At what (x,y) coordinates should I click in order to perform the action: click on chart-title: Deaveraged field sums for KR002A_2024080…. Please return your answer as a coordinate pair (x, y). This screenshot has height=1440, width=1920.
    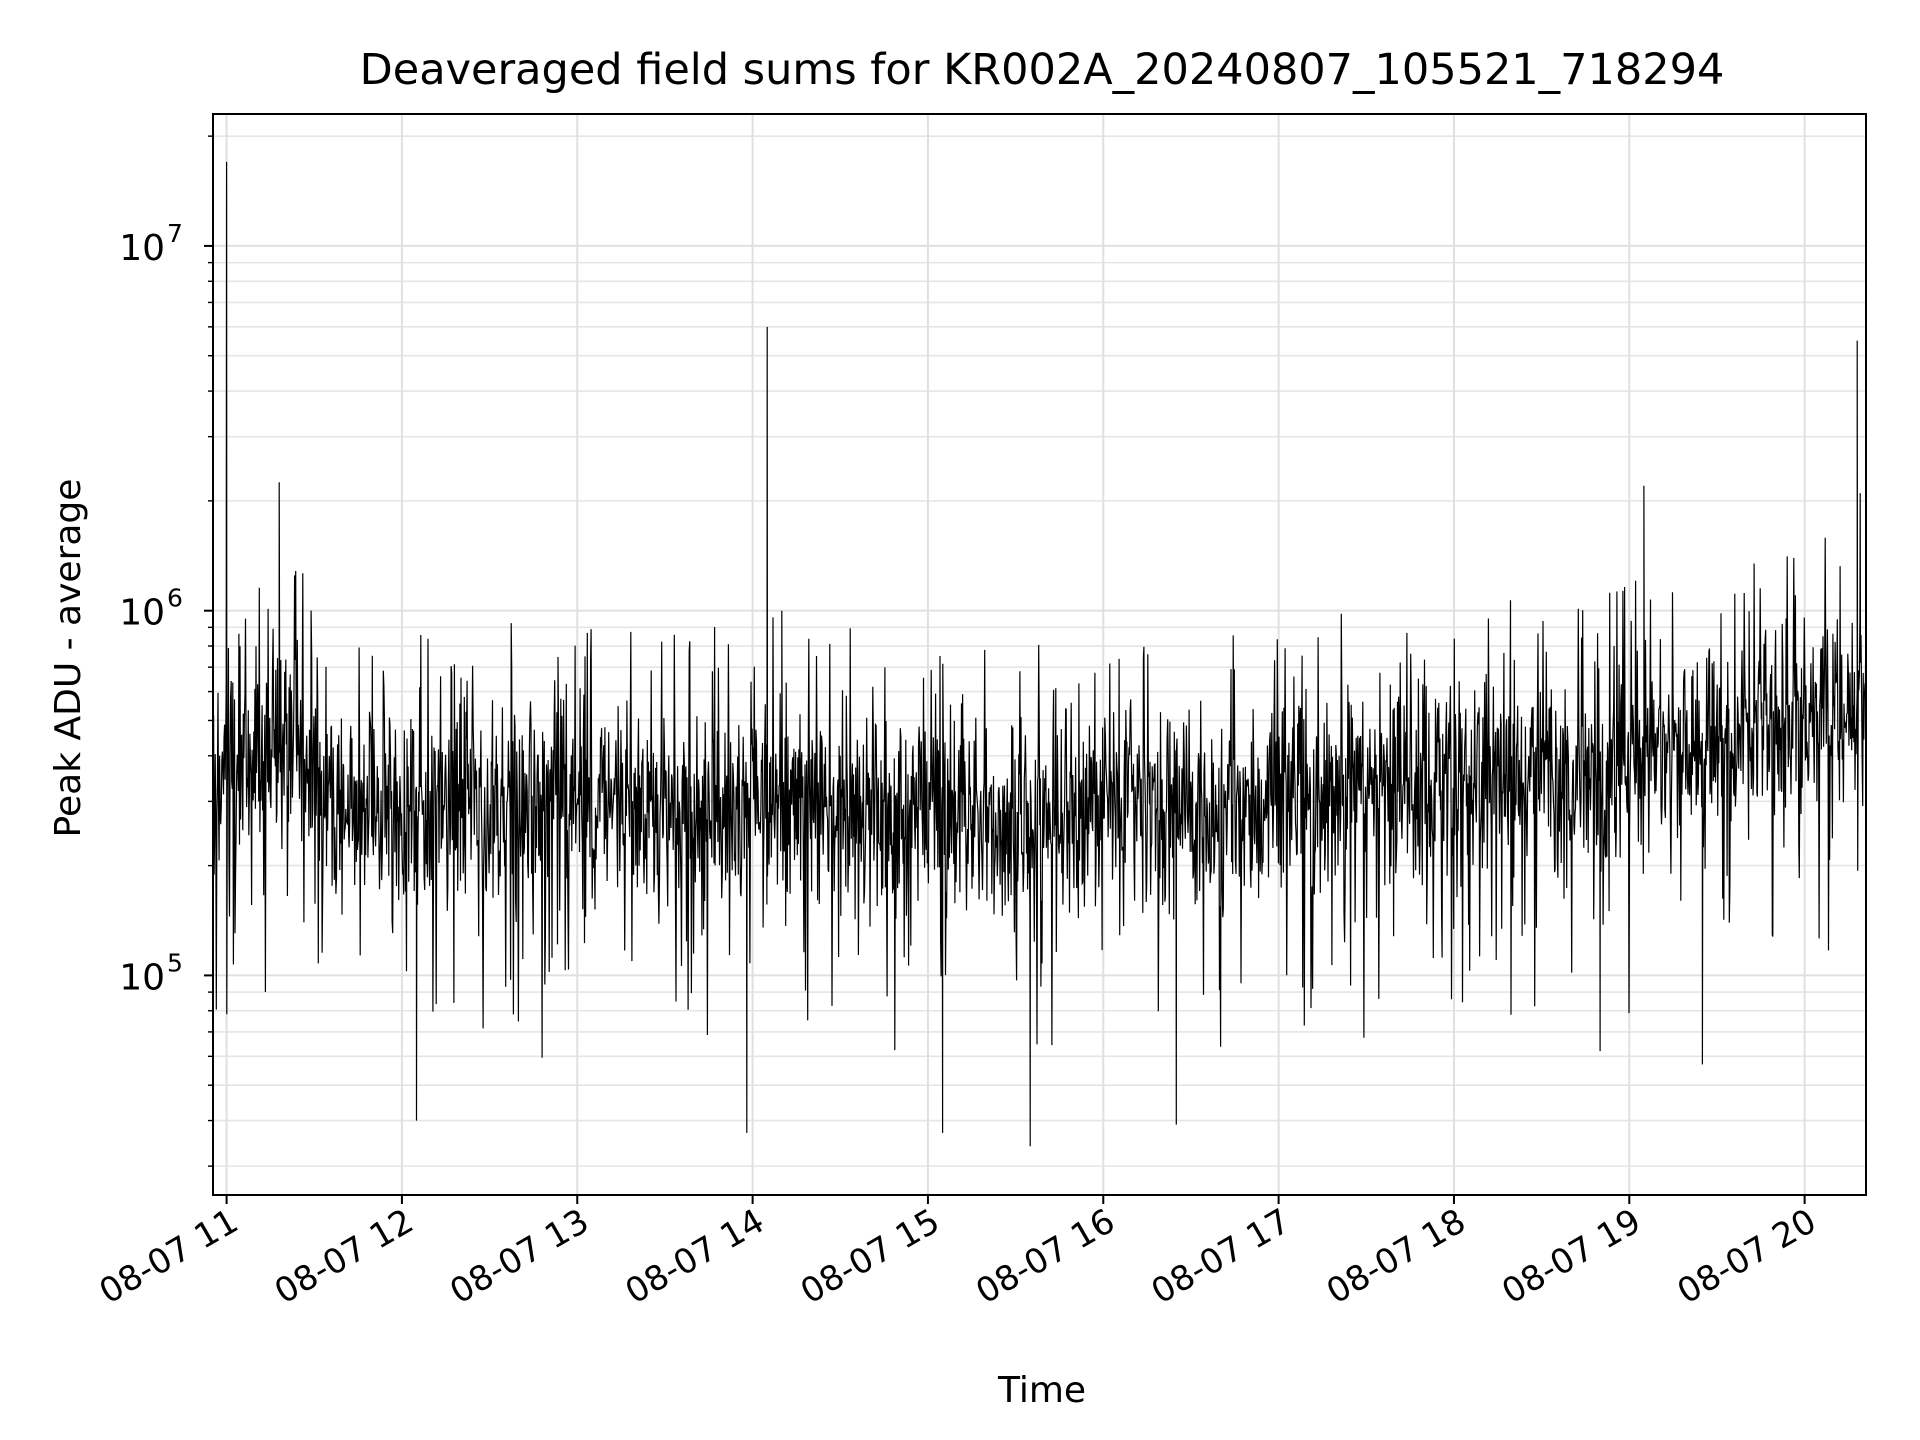
    Looking at the image, I should click on (1042, 70).